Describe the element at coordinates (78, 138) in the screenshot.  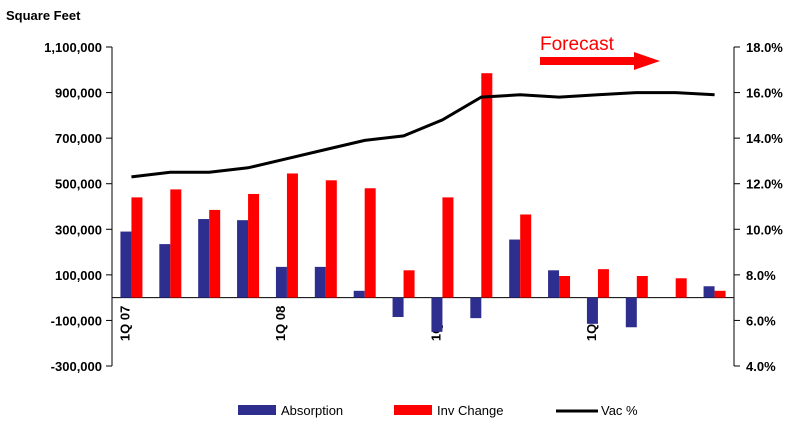
I see `left-axis-tick-label: 700,000` at that location.